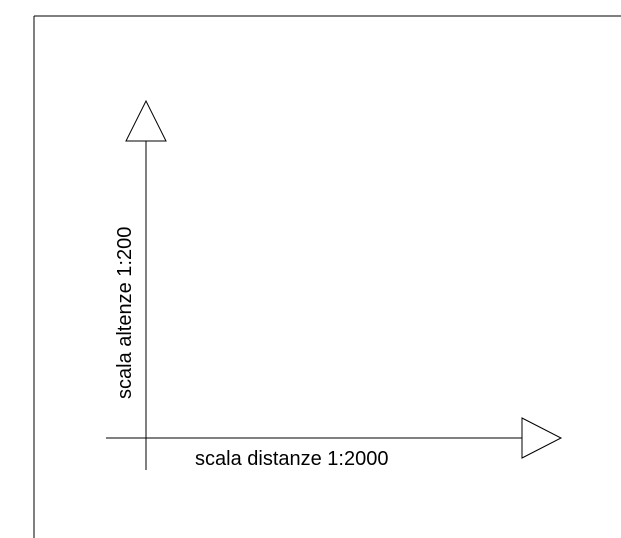 The height and width of the screenshot is (538, 621). What do you see at coordinates (146, 120) in the screenshot?
I see `y-axis-arrowhead` at bounding box center [146, 120].